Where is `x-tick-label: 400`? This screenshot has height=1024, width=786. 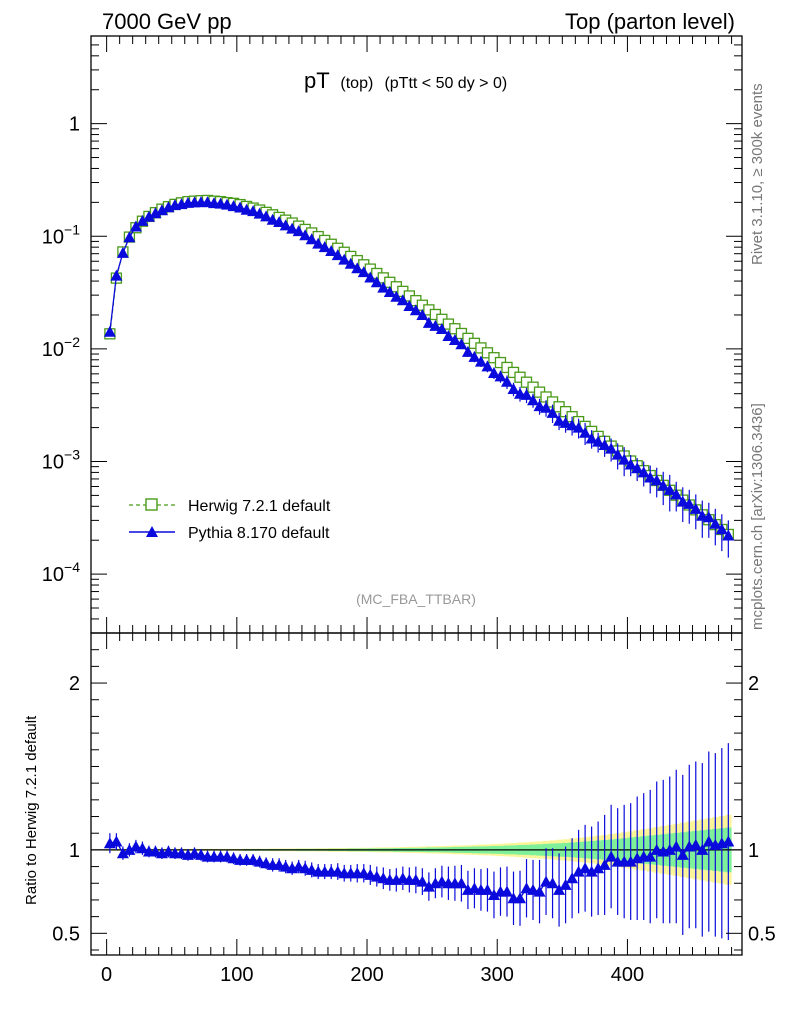
x-tick-label: 400 is located at coordinates (627, 975).